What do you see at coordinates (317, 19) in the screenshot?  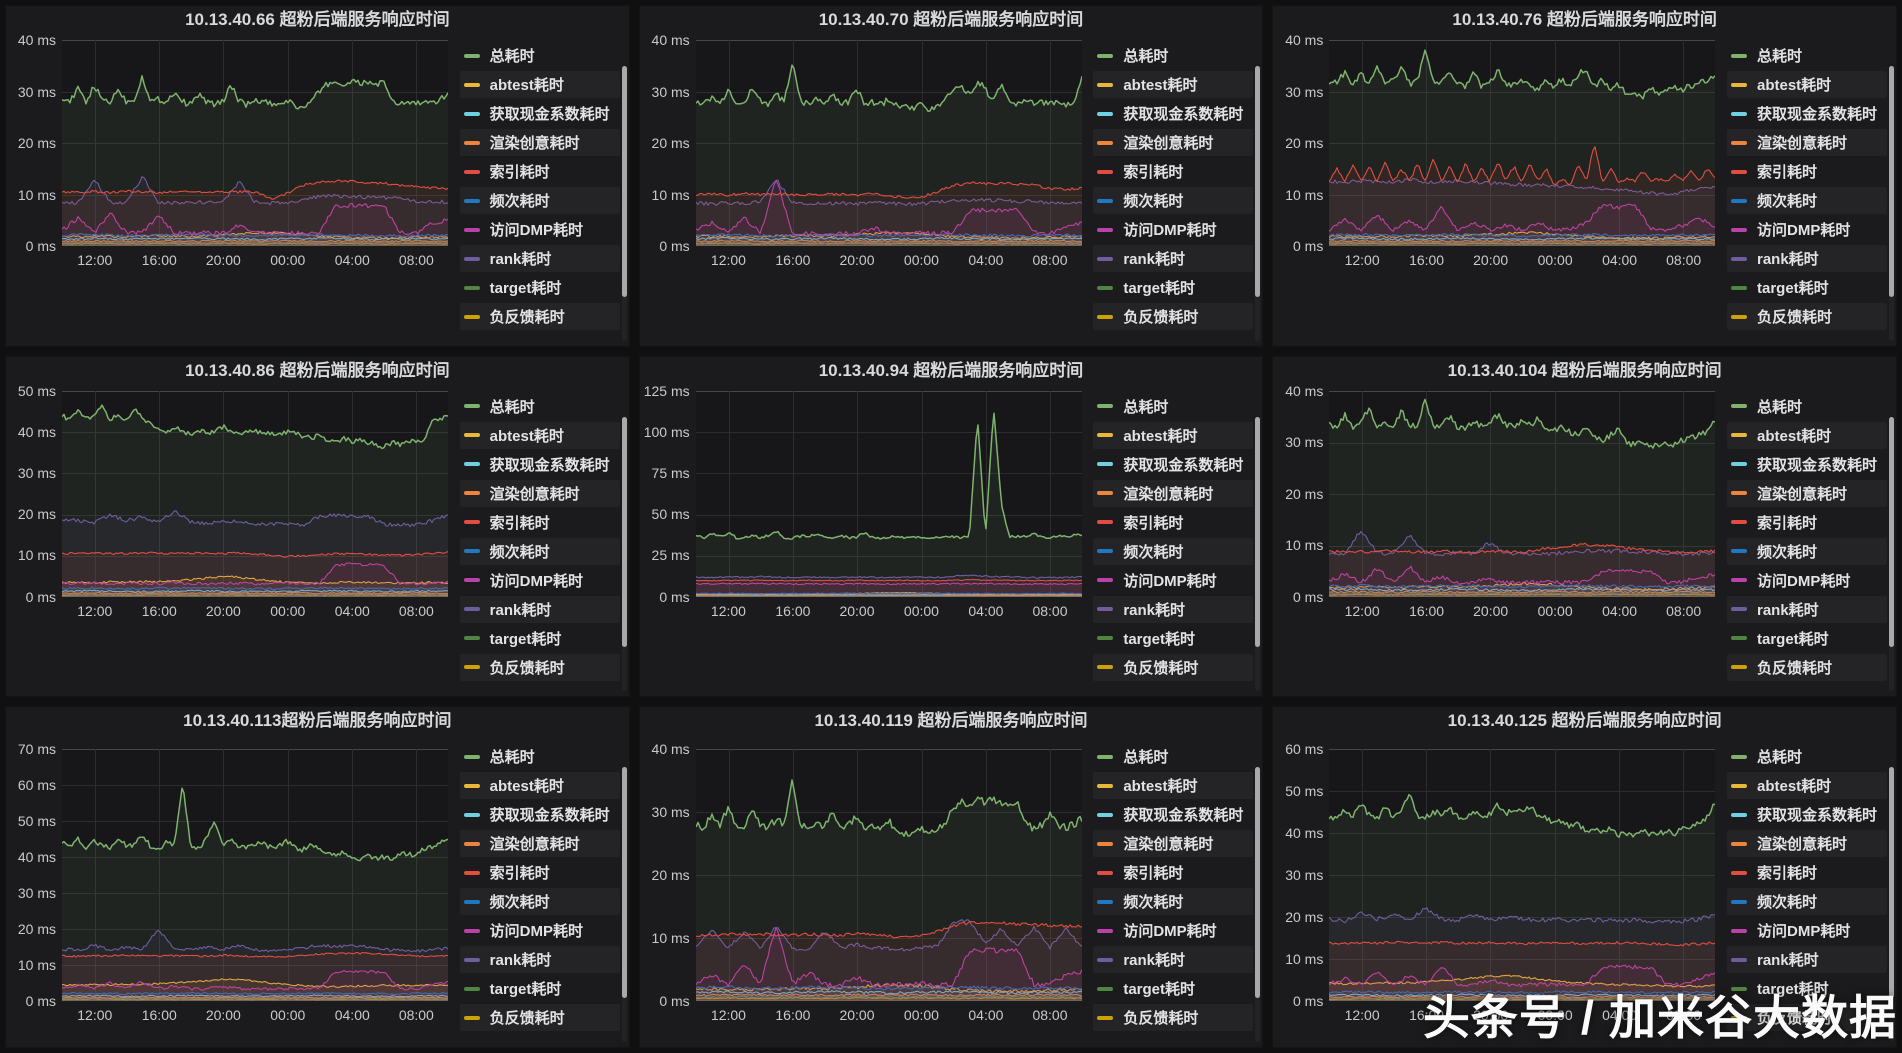 I see `panel-title: 10.13.40.66 超粉后端服务响应时间` at bounding box center [317, 19].